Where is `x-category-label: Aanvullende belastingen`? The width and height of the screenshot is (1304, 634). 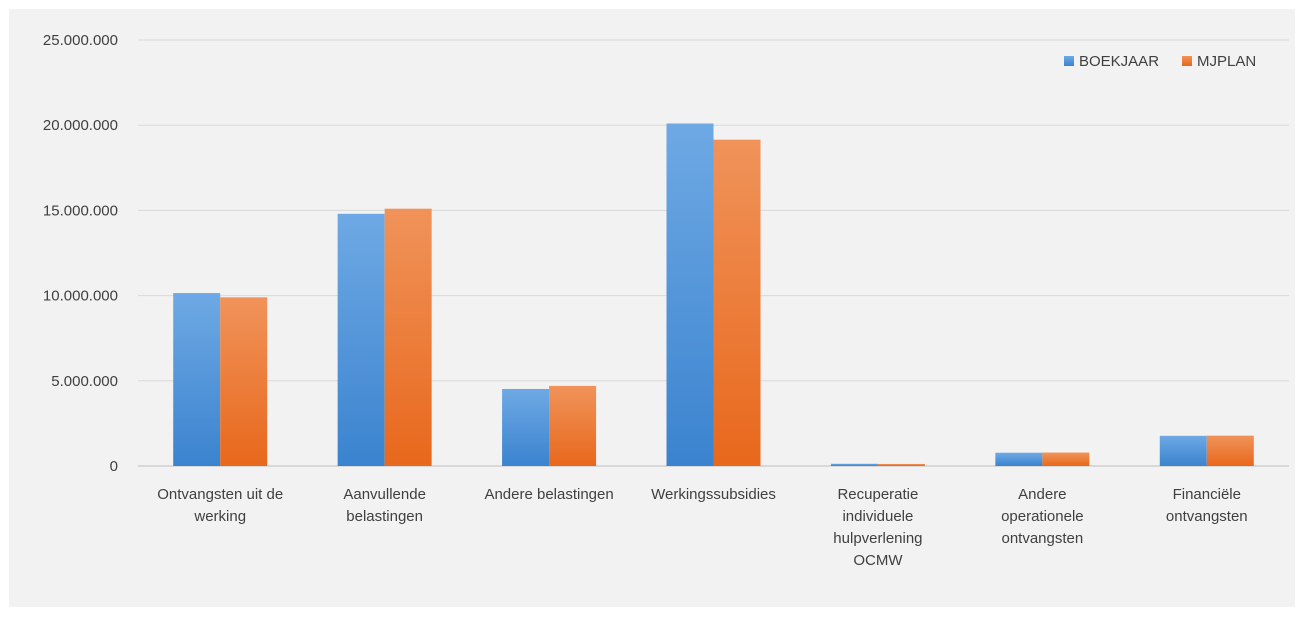
x-category-label: Aanvullende belastingen is located at coordinates (384, 505).